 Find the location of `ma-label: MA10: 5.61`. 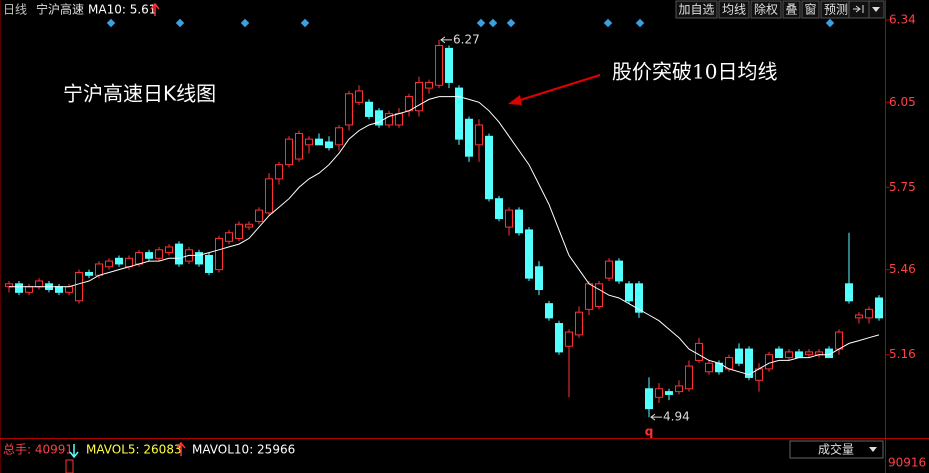

ma-label: MA10: 5.61 is located at coordinates (122, 10).